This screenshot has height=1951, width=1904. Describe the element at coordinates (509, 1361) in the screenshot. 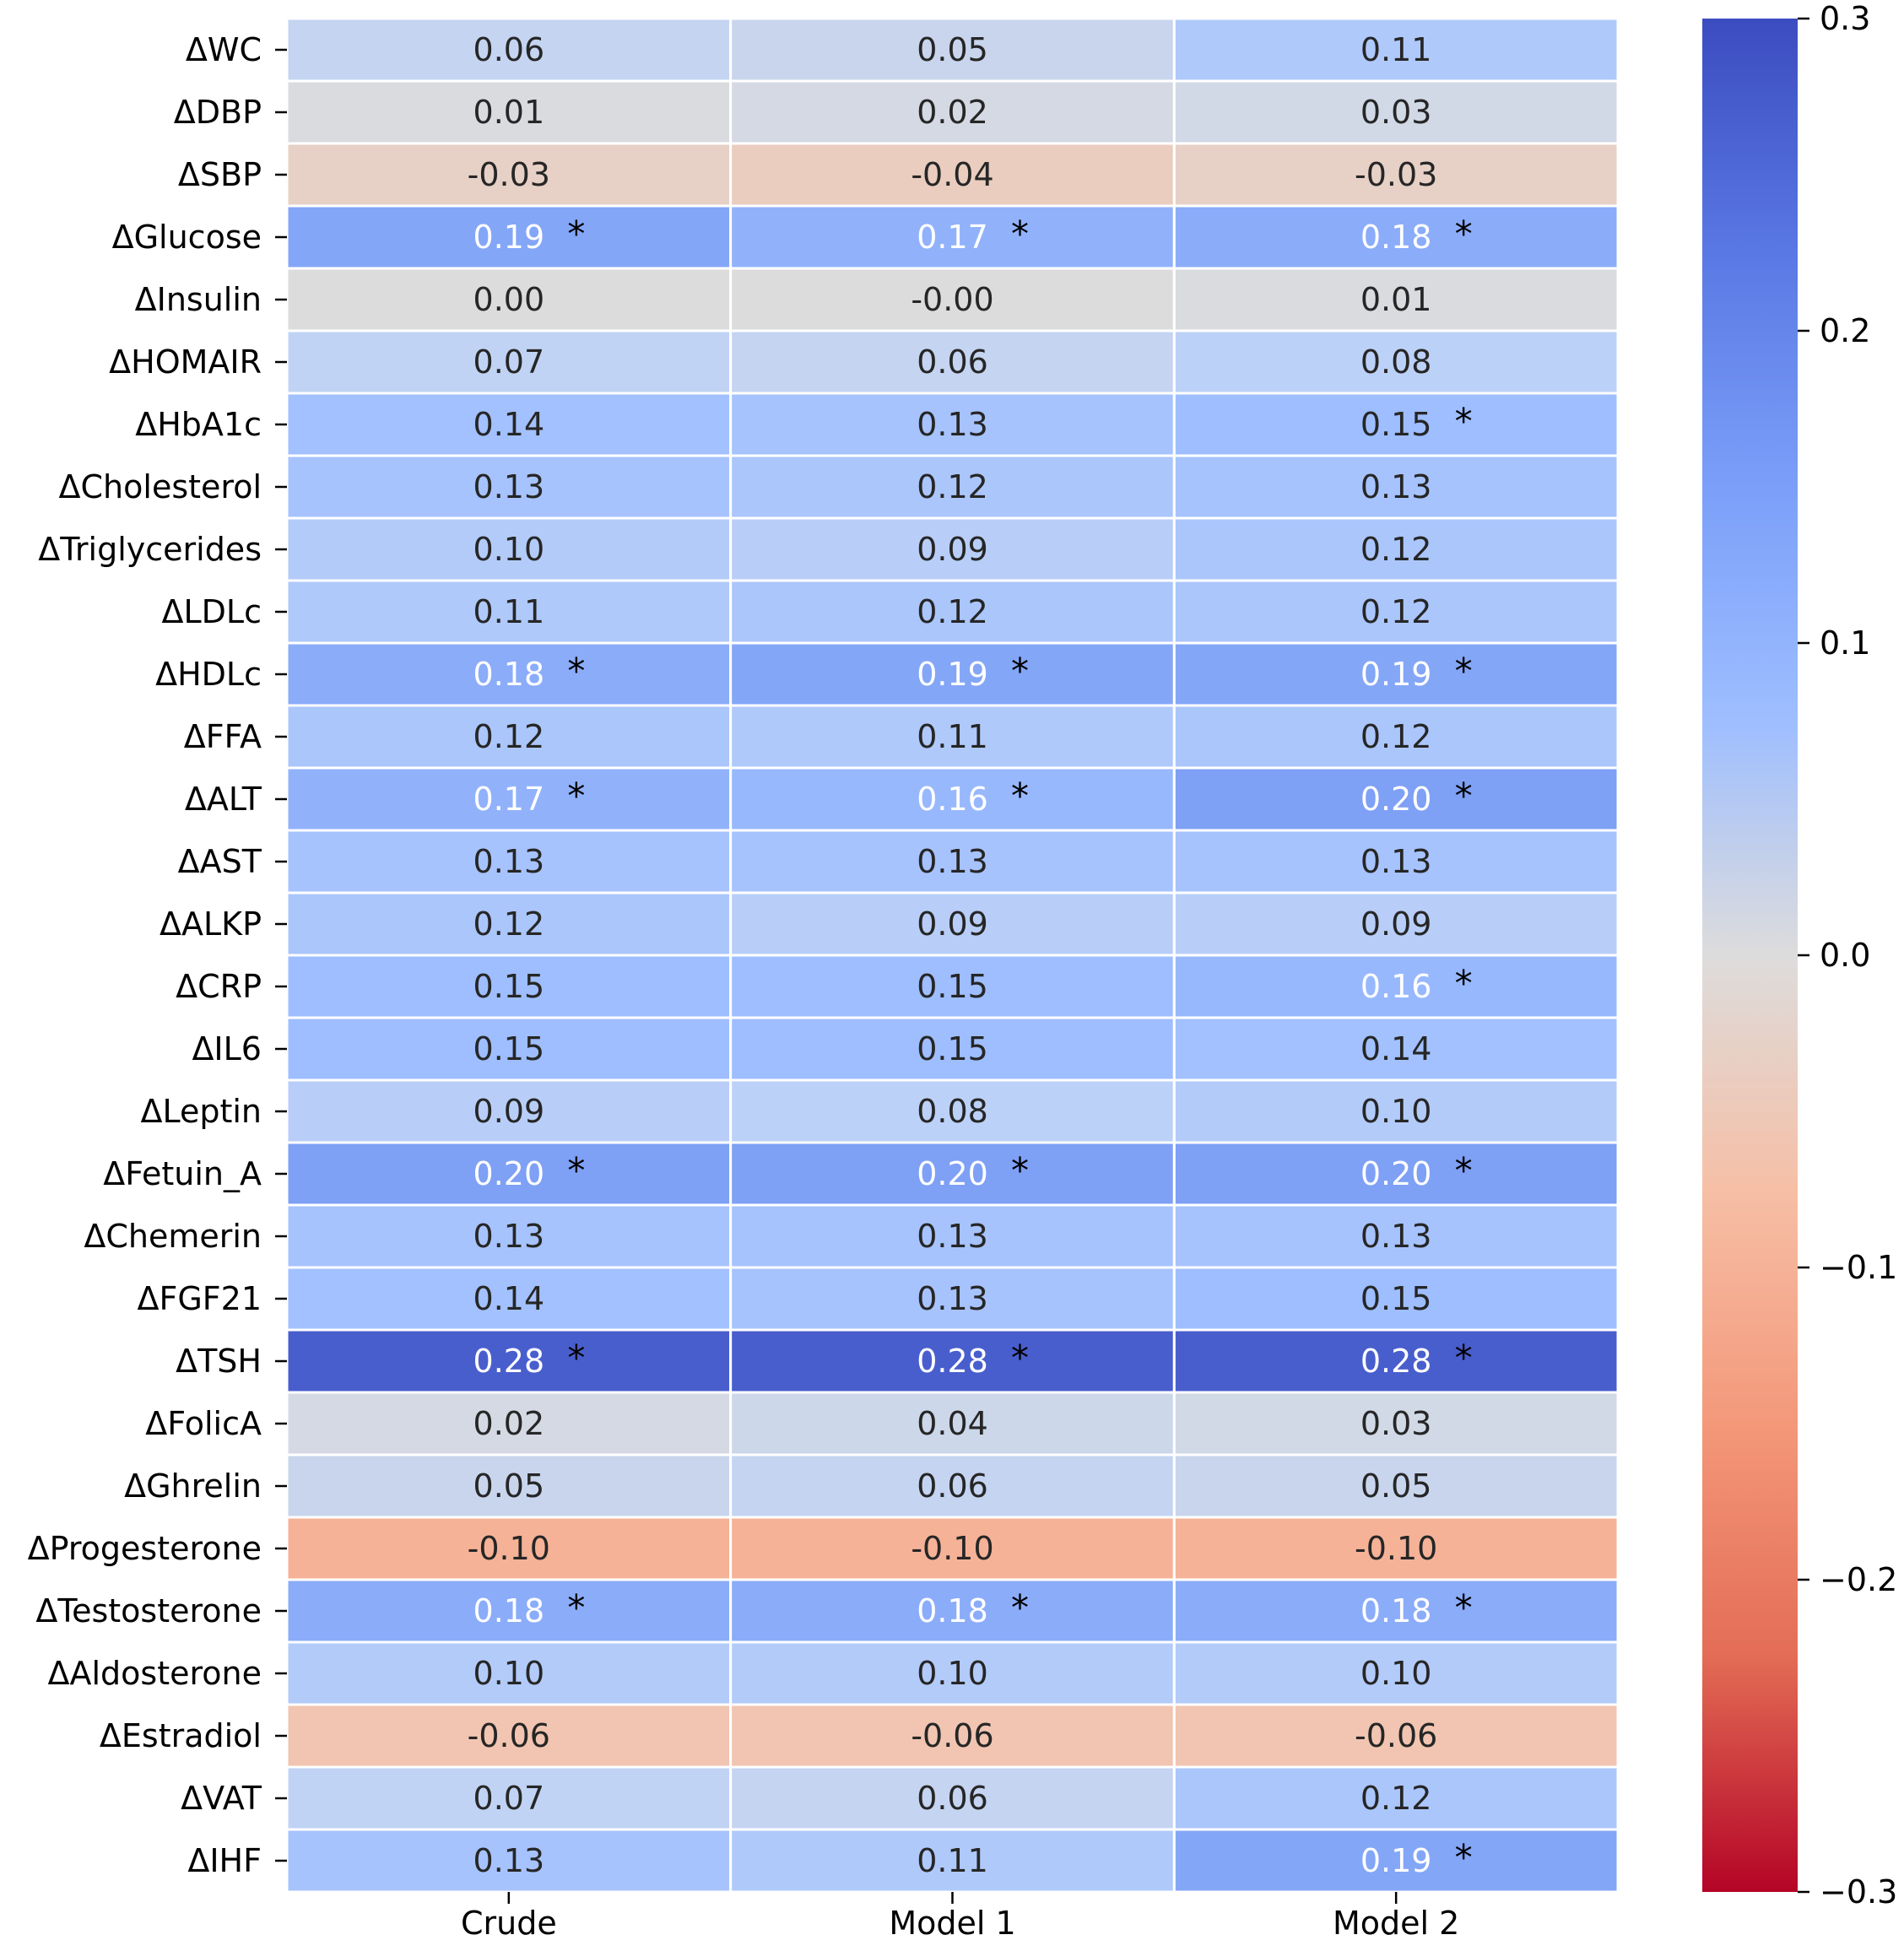

I see `cell-value-label: 0.28` at that location.